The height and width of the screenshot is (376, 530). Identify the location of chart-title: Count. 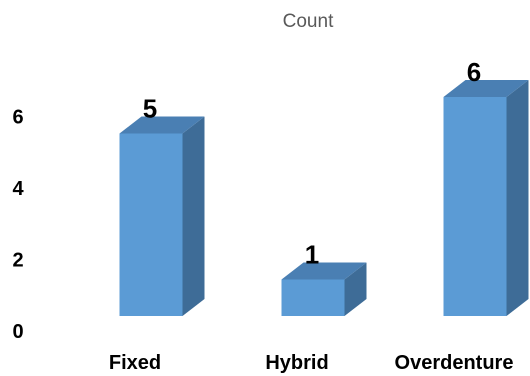
(308, 21).